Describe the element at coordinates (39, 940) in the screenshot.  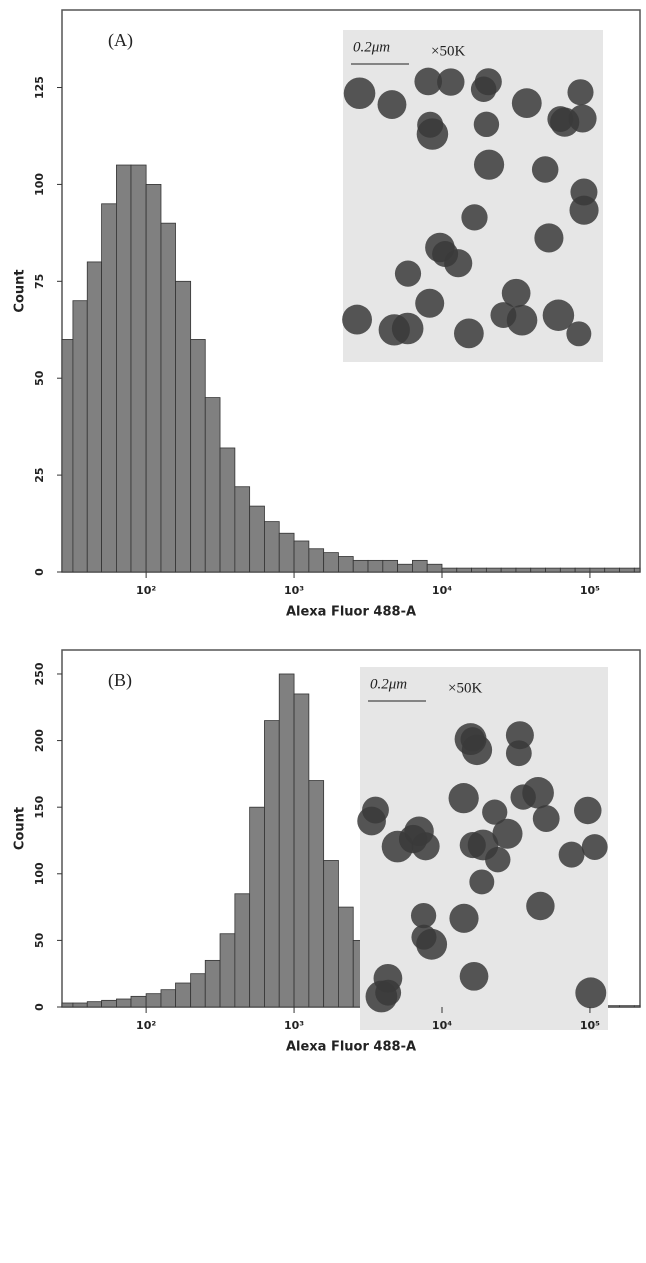
I see `y-tick-label: 50` at that location.